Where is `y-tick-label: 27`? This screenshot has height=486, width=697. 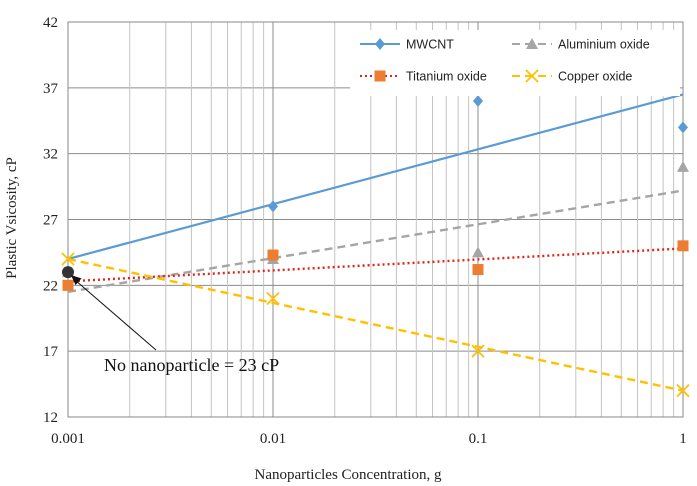 y-tick-label: 27 is located at coordinates (51, 221).